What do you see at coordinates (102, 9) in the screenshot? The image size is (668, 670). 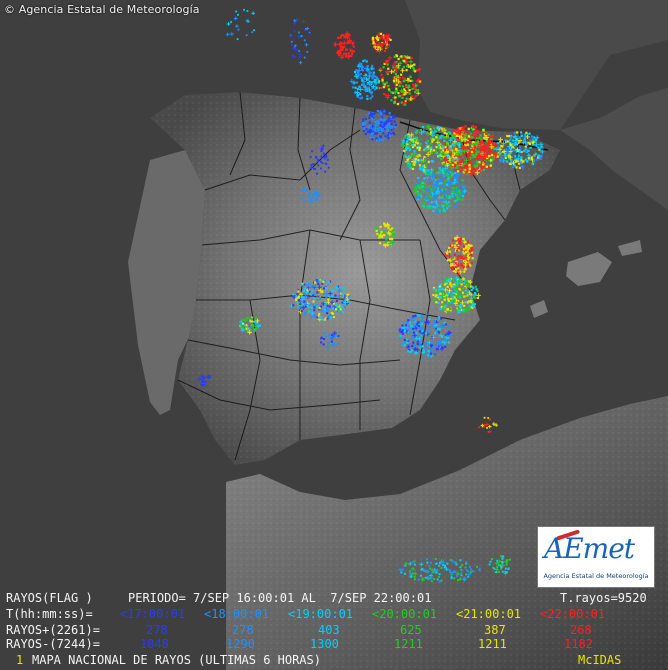 I see `credit-text: © Agencia Estatal de Meteorología` at bounding box center [102, 9].